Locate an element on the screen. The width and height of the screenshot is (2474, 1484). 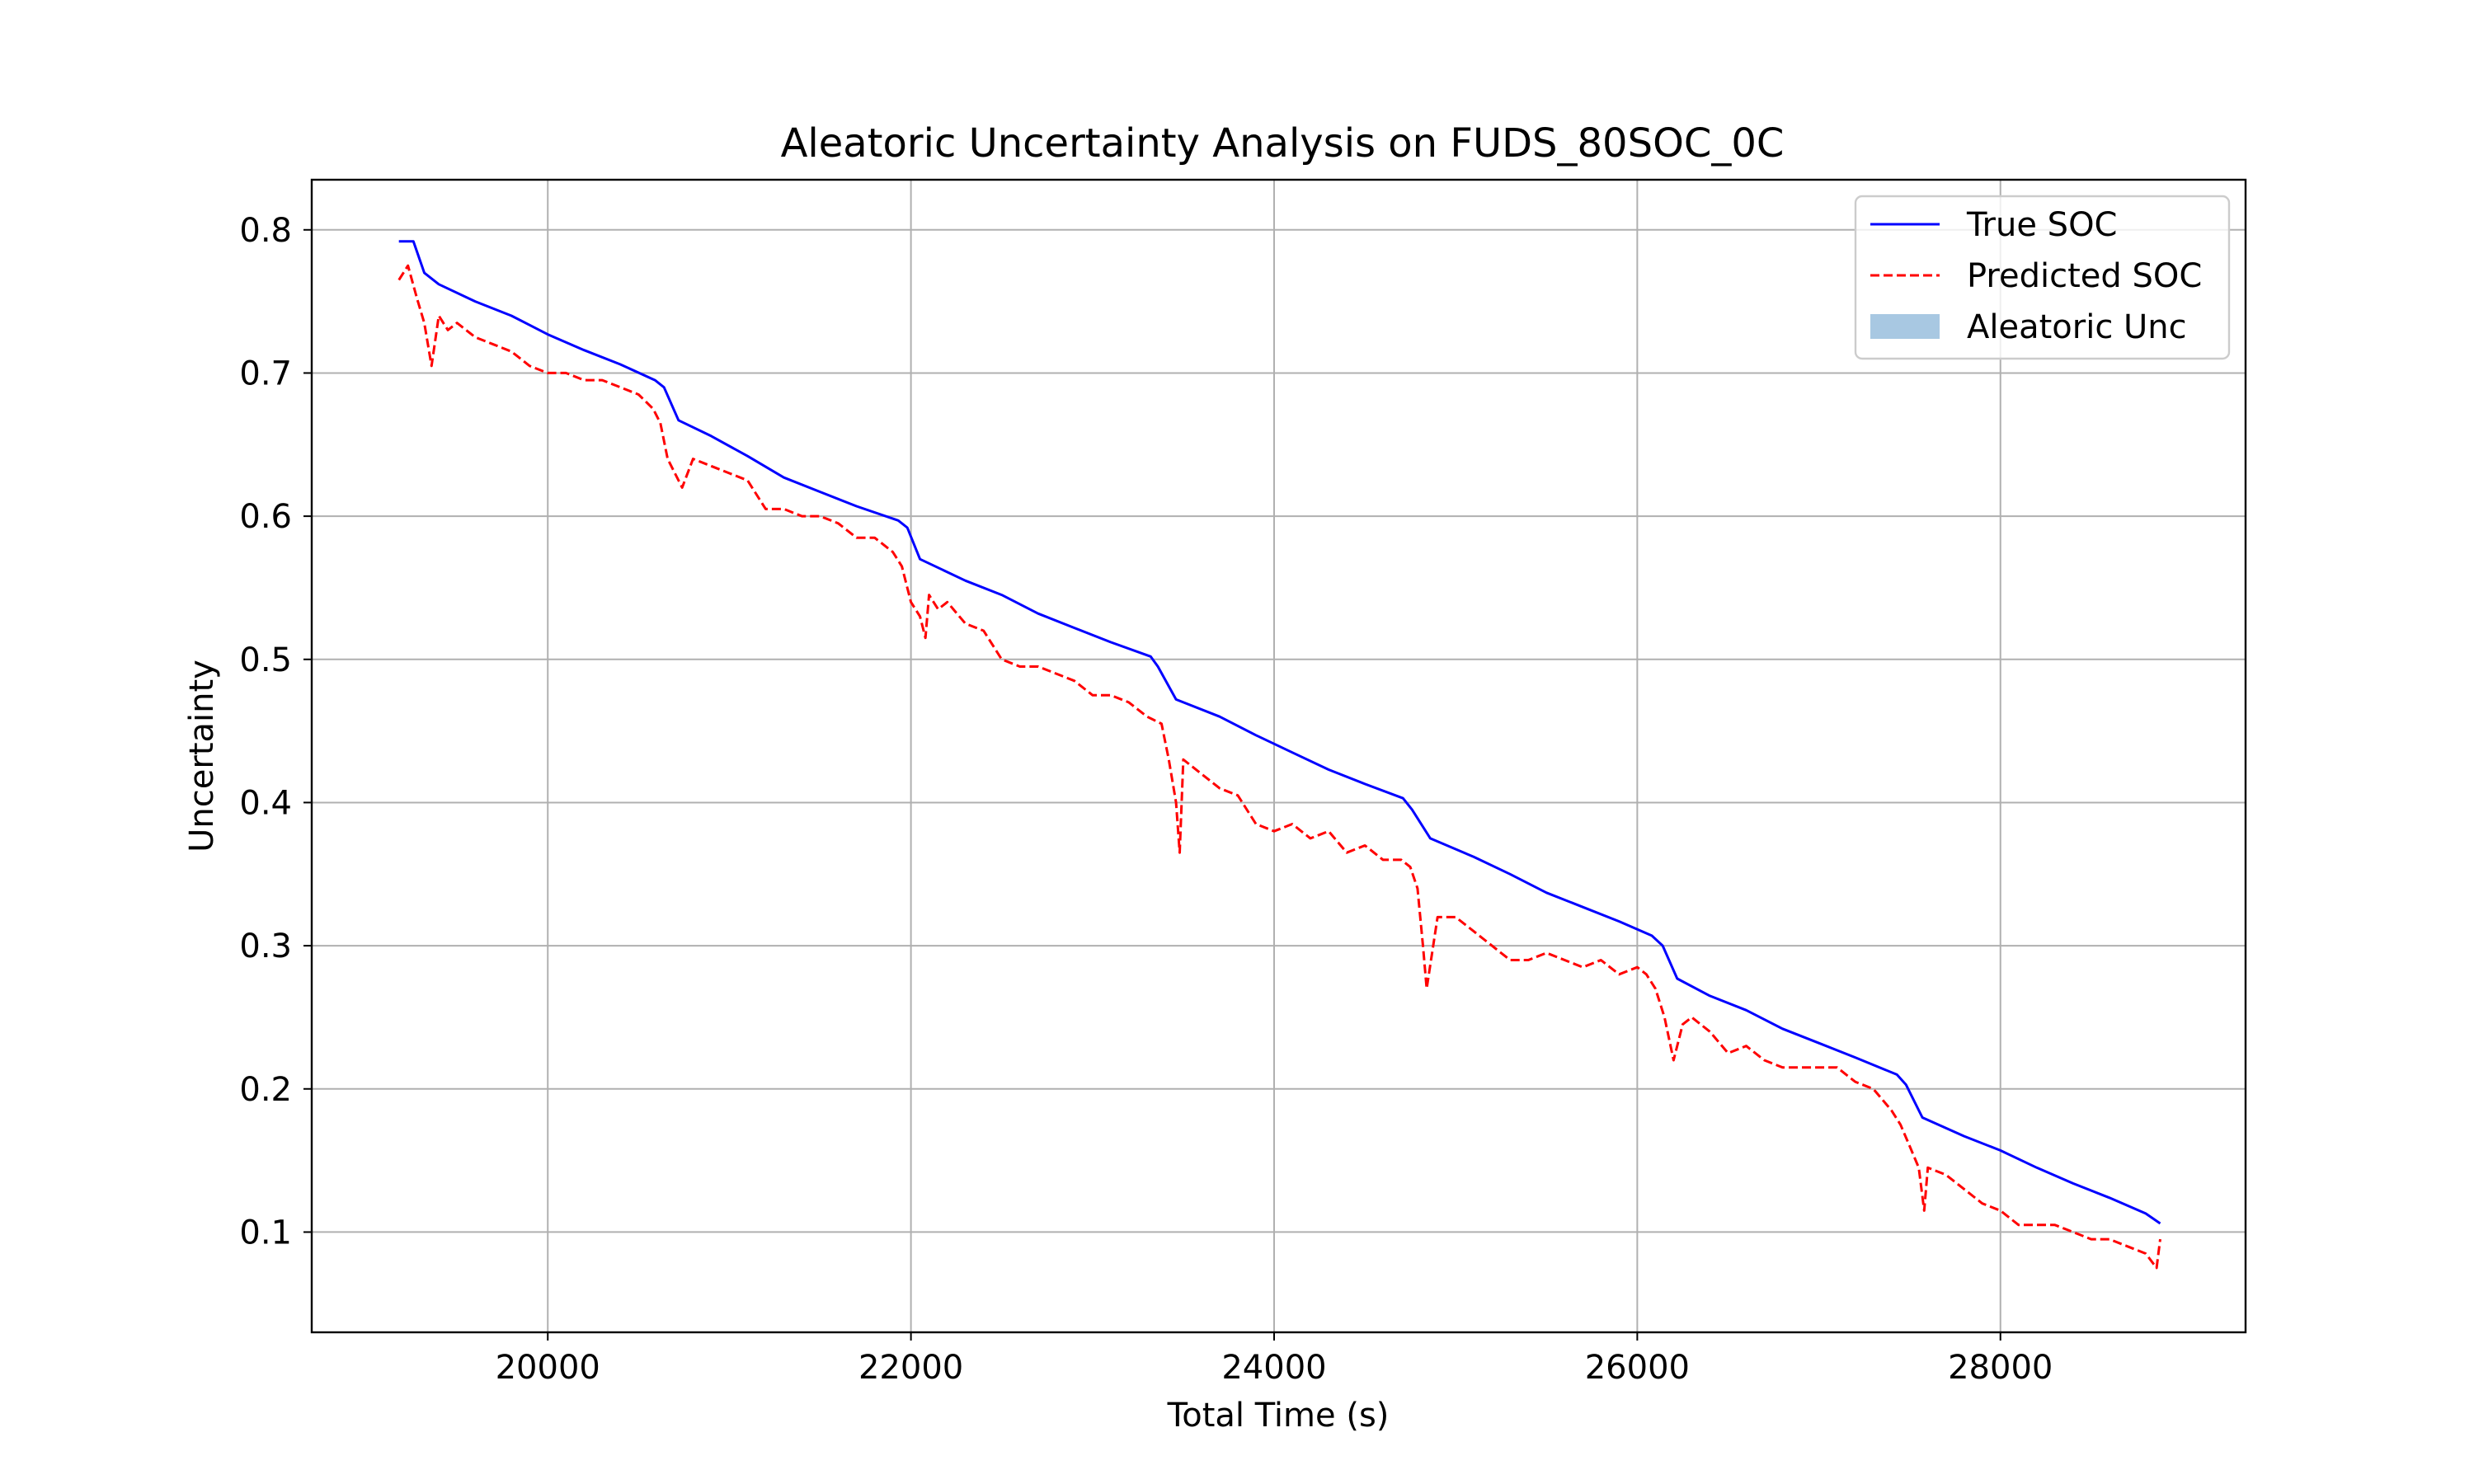
x-tick-label: 28000 is located at coordinates (2000, 1368).